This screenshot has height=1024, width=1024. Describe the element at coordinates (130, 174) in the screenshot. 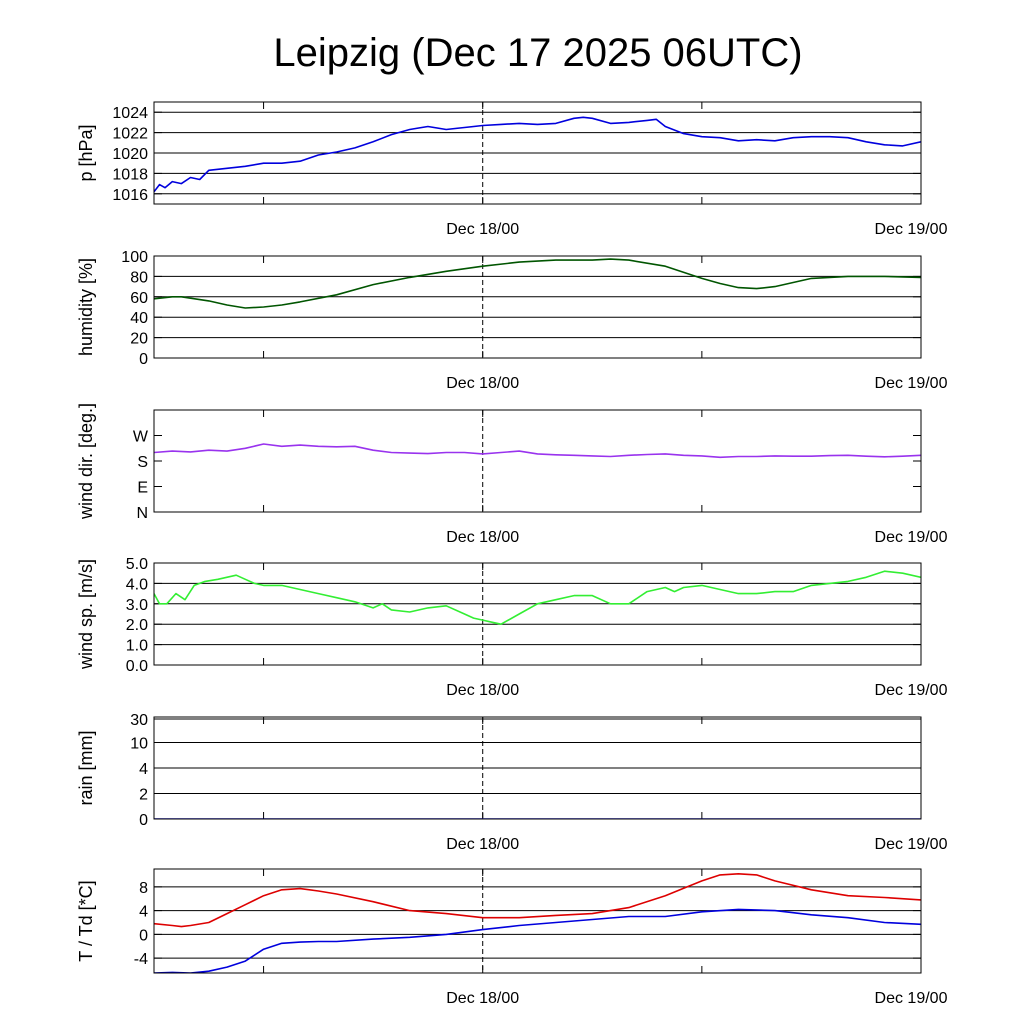

I see `y-tick-label: 1018` at that location.